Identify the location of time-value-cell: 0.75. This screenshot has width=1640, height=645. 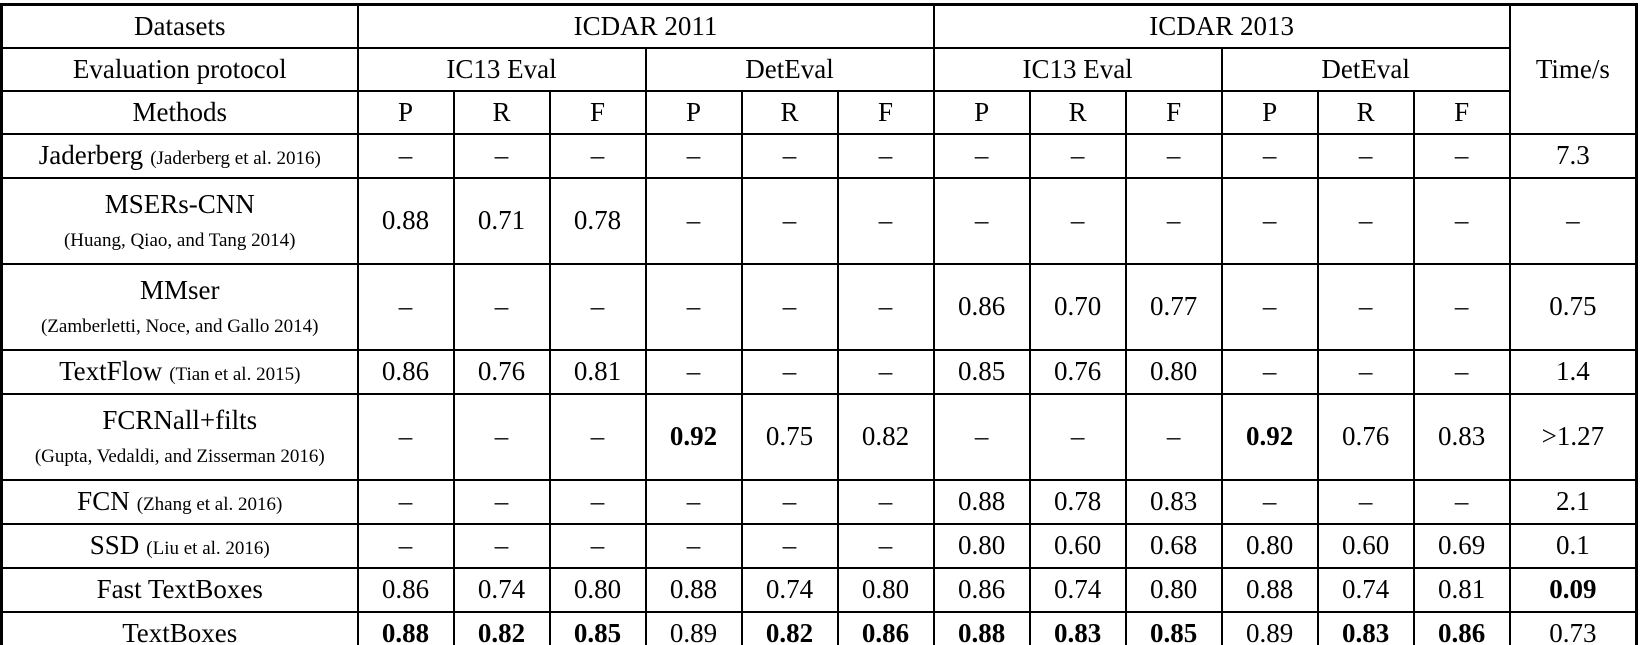
(1573, 307).